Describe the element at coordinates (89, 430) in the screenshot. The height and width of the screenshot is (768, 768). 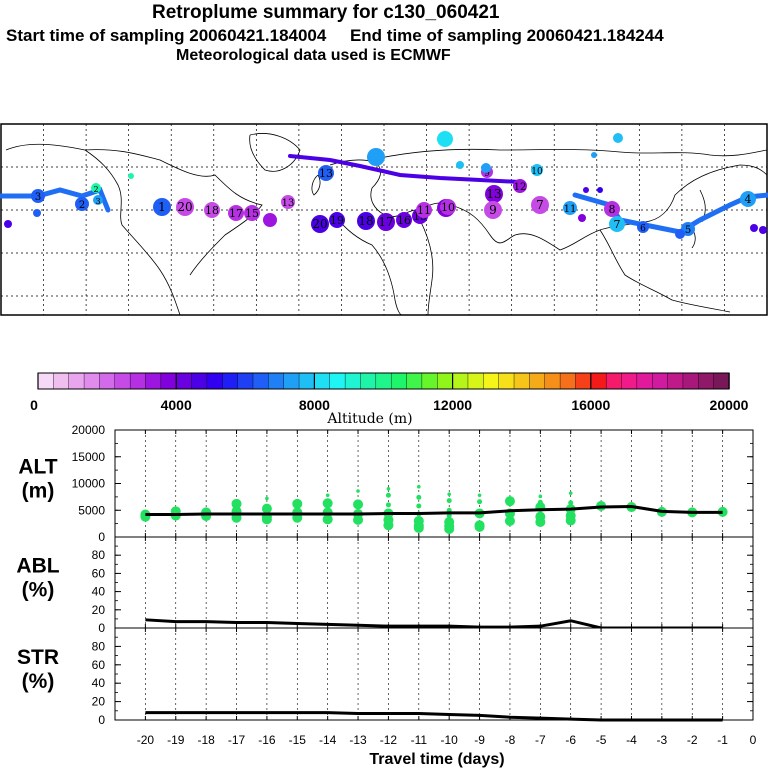
I see `y-tick-label: 20000` at that location.